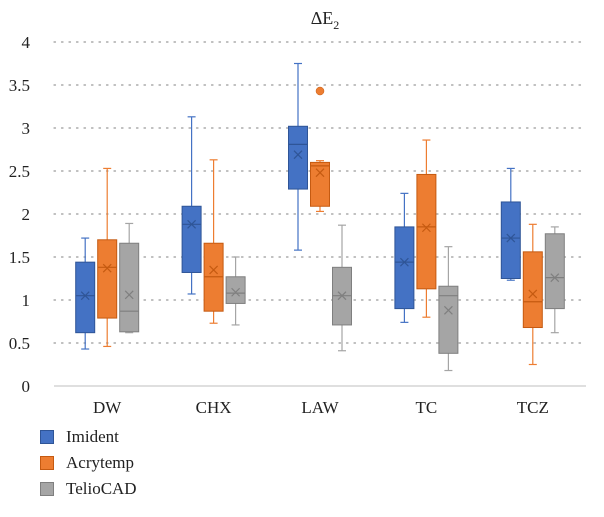  I want to click on y-tick-label: 3.5, so click(19, 85).